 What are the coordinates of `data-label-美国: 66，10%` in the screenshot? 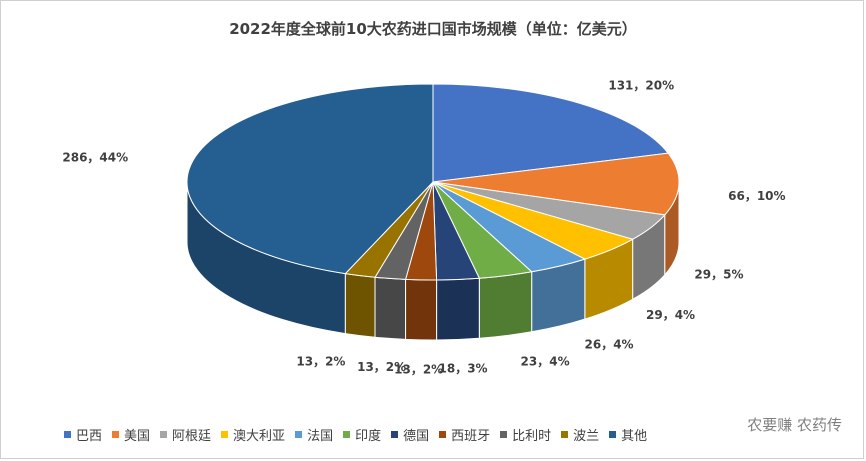 It's located at (756, 196).